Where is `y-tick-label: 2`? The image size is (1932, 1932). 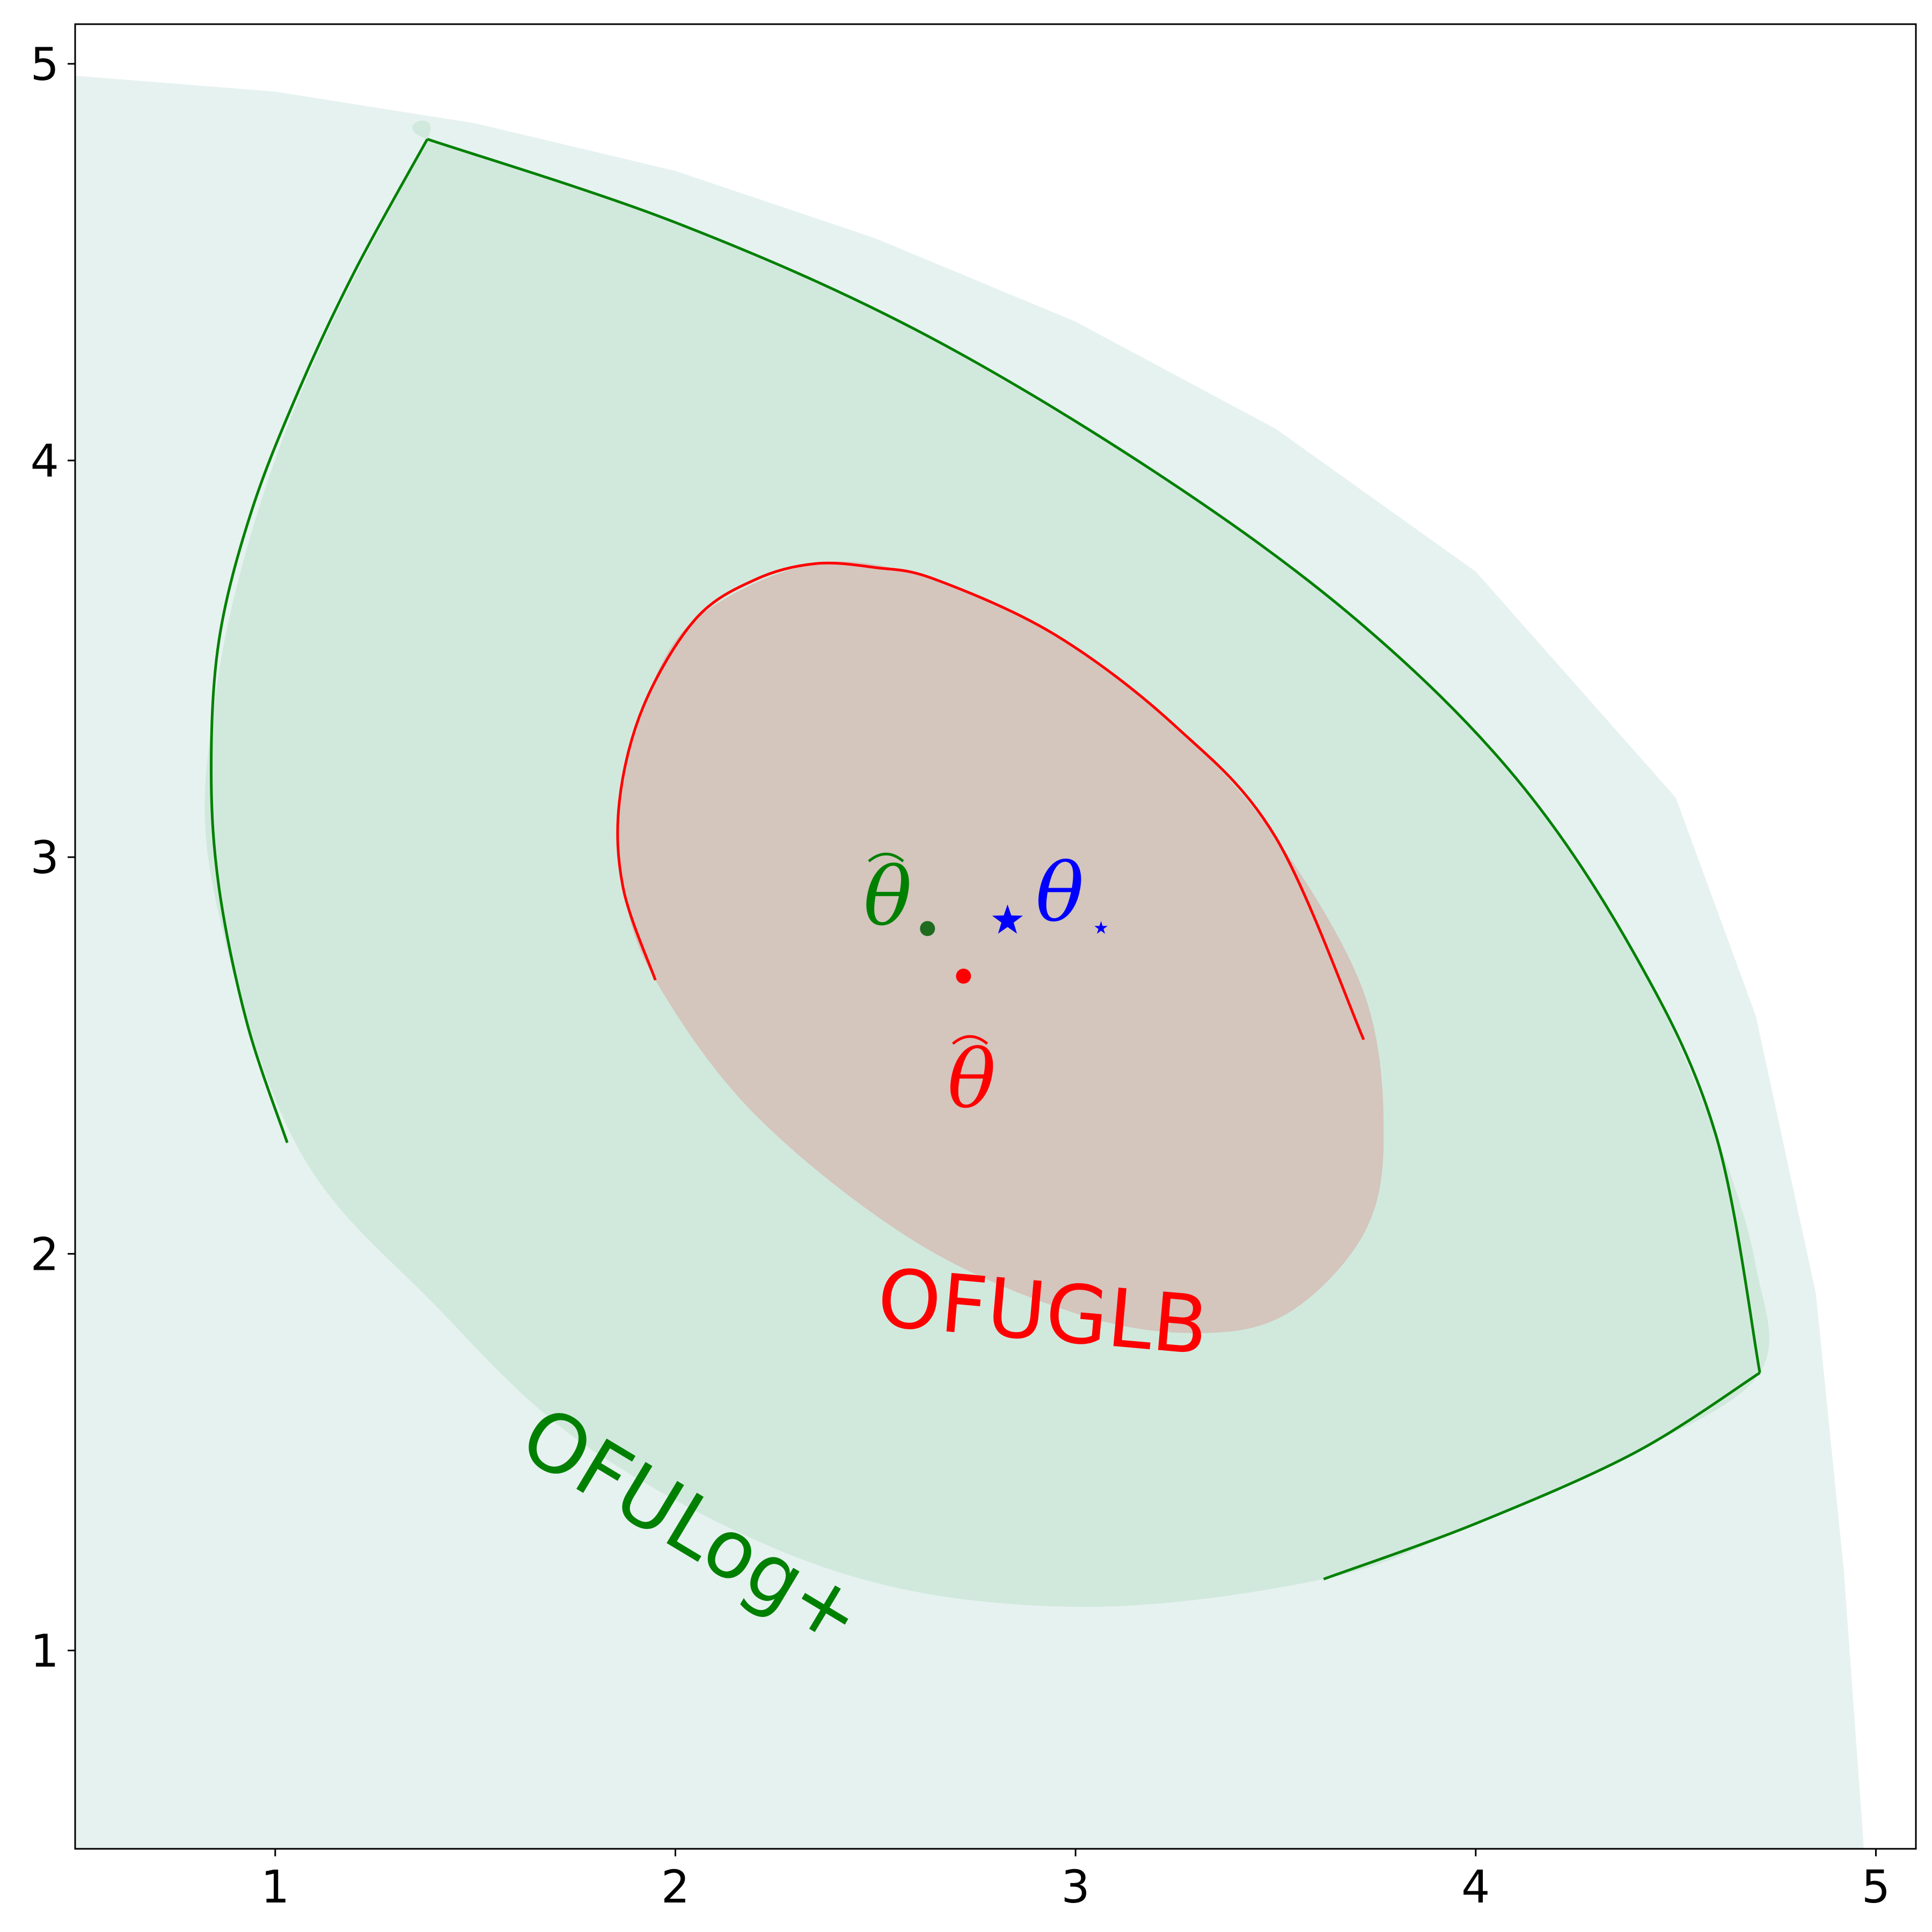
y-tick-label: 2 is located at coordinates (45, 1254).